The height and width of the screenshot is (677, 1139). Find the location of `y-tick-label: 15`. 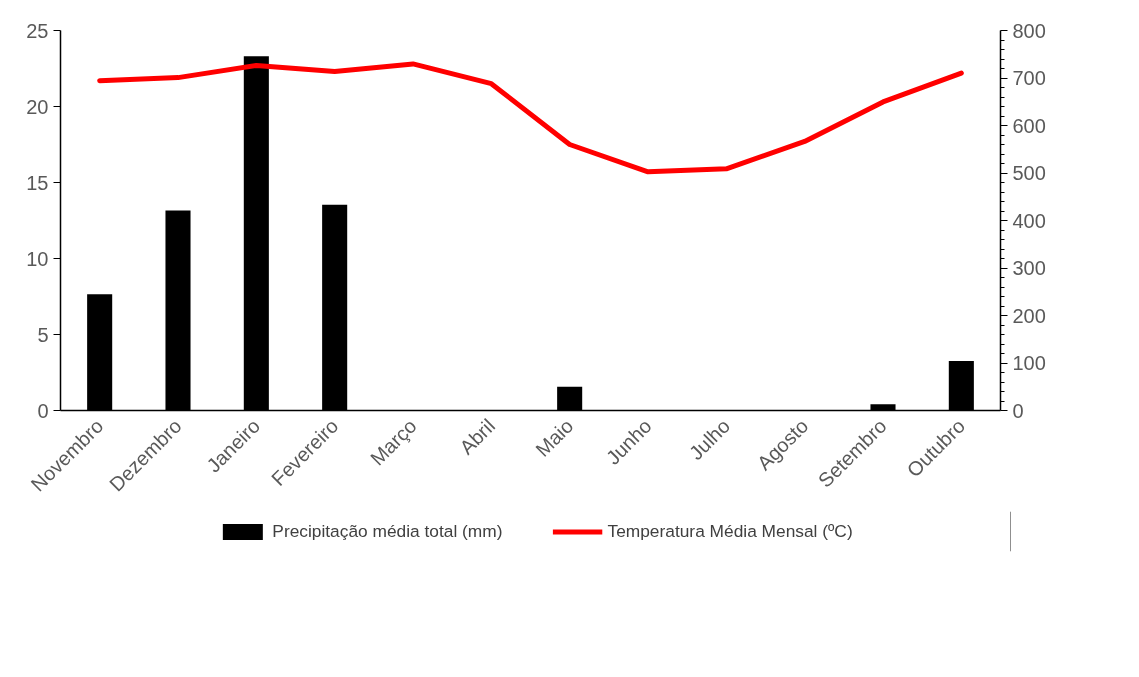

y-tick-label: 15 is located at coordinates (37, 182).